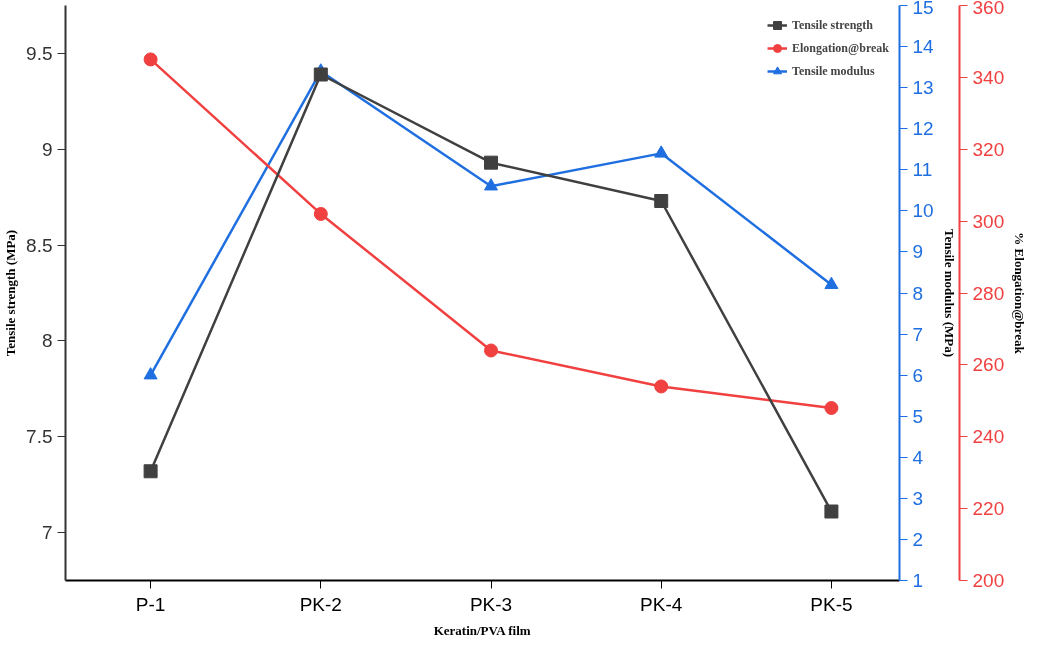  Describe the element at coordinates (918, 252) in the screenshot. I see `y2-tick-label: 9` at that location.